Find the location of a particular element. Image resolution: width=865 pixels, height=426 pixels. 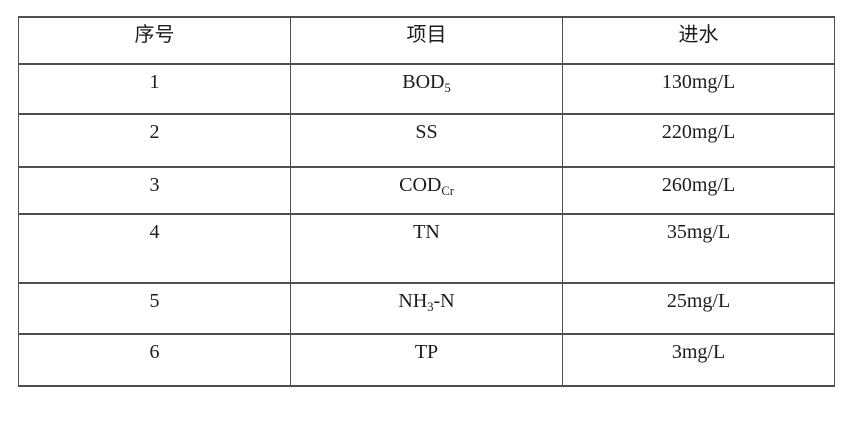

cell-item: NH3-N is located at coordinates (426, 308).